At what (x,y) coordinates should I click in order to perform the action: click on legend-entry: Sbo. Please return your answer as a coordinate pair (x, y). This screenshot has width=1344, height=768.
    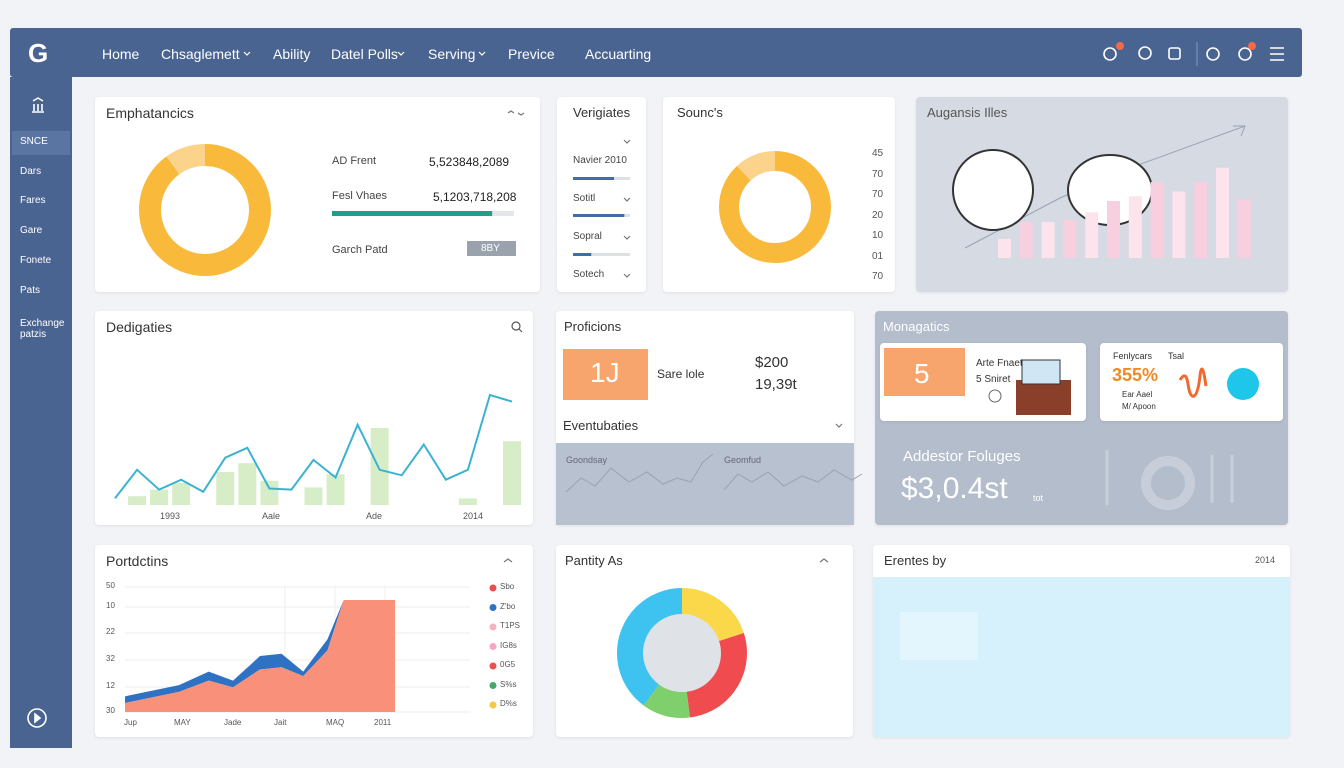
    Looking at the image, I should click on (507, 586).